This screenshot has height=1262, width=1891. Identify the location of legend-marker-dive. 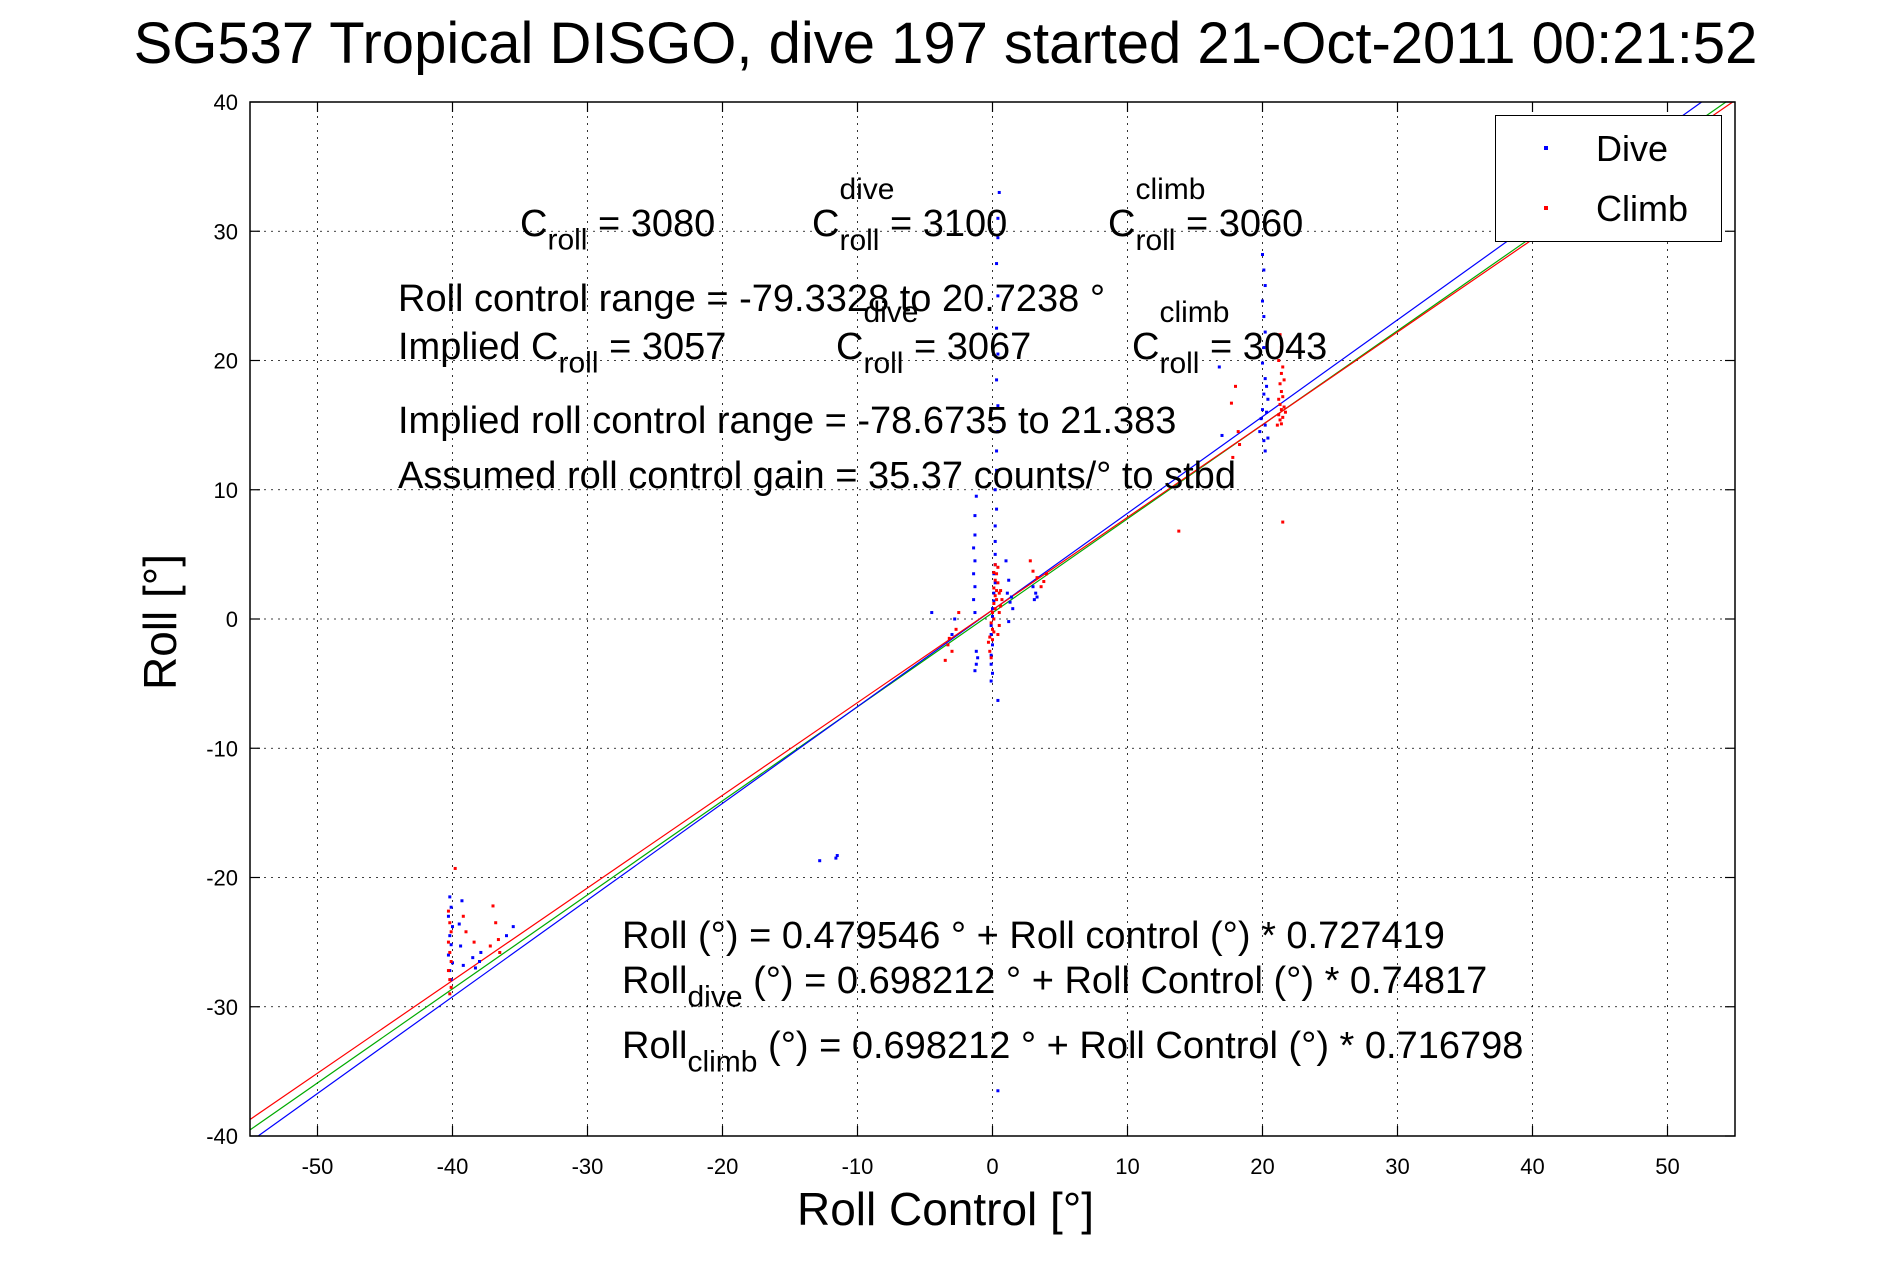
(1546, 148).